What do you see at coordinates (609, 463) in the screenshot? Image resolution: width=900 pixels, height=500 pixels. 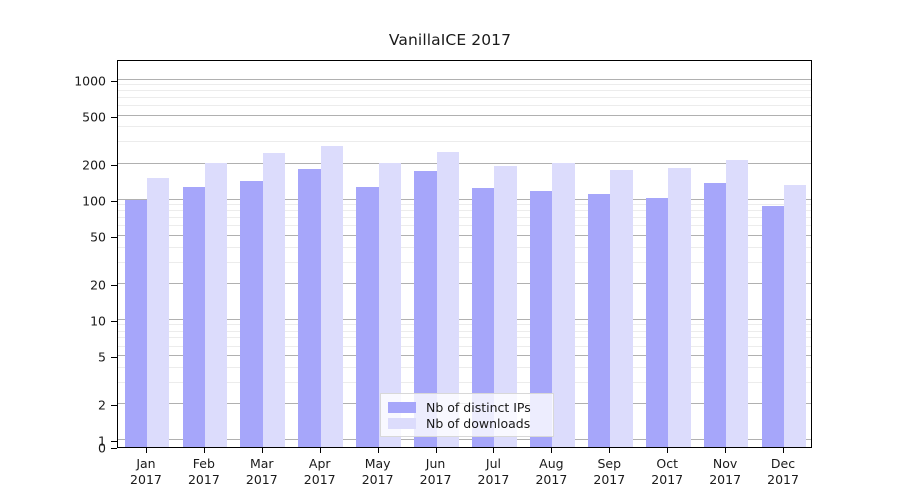 I see `x-axis-tick-label-month: Sep` at bounding box center [609, 463].